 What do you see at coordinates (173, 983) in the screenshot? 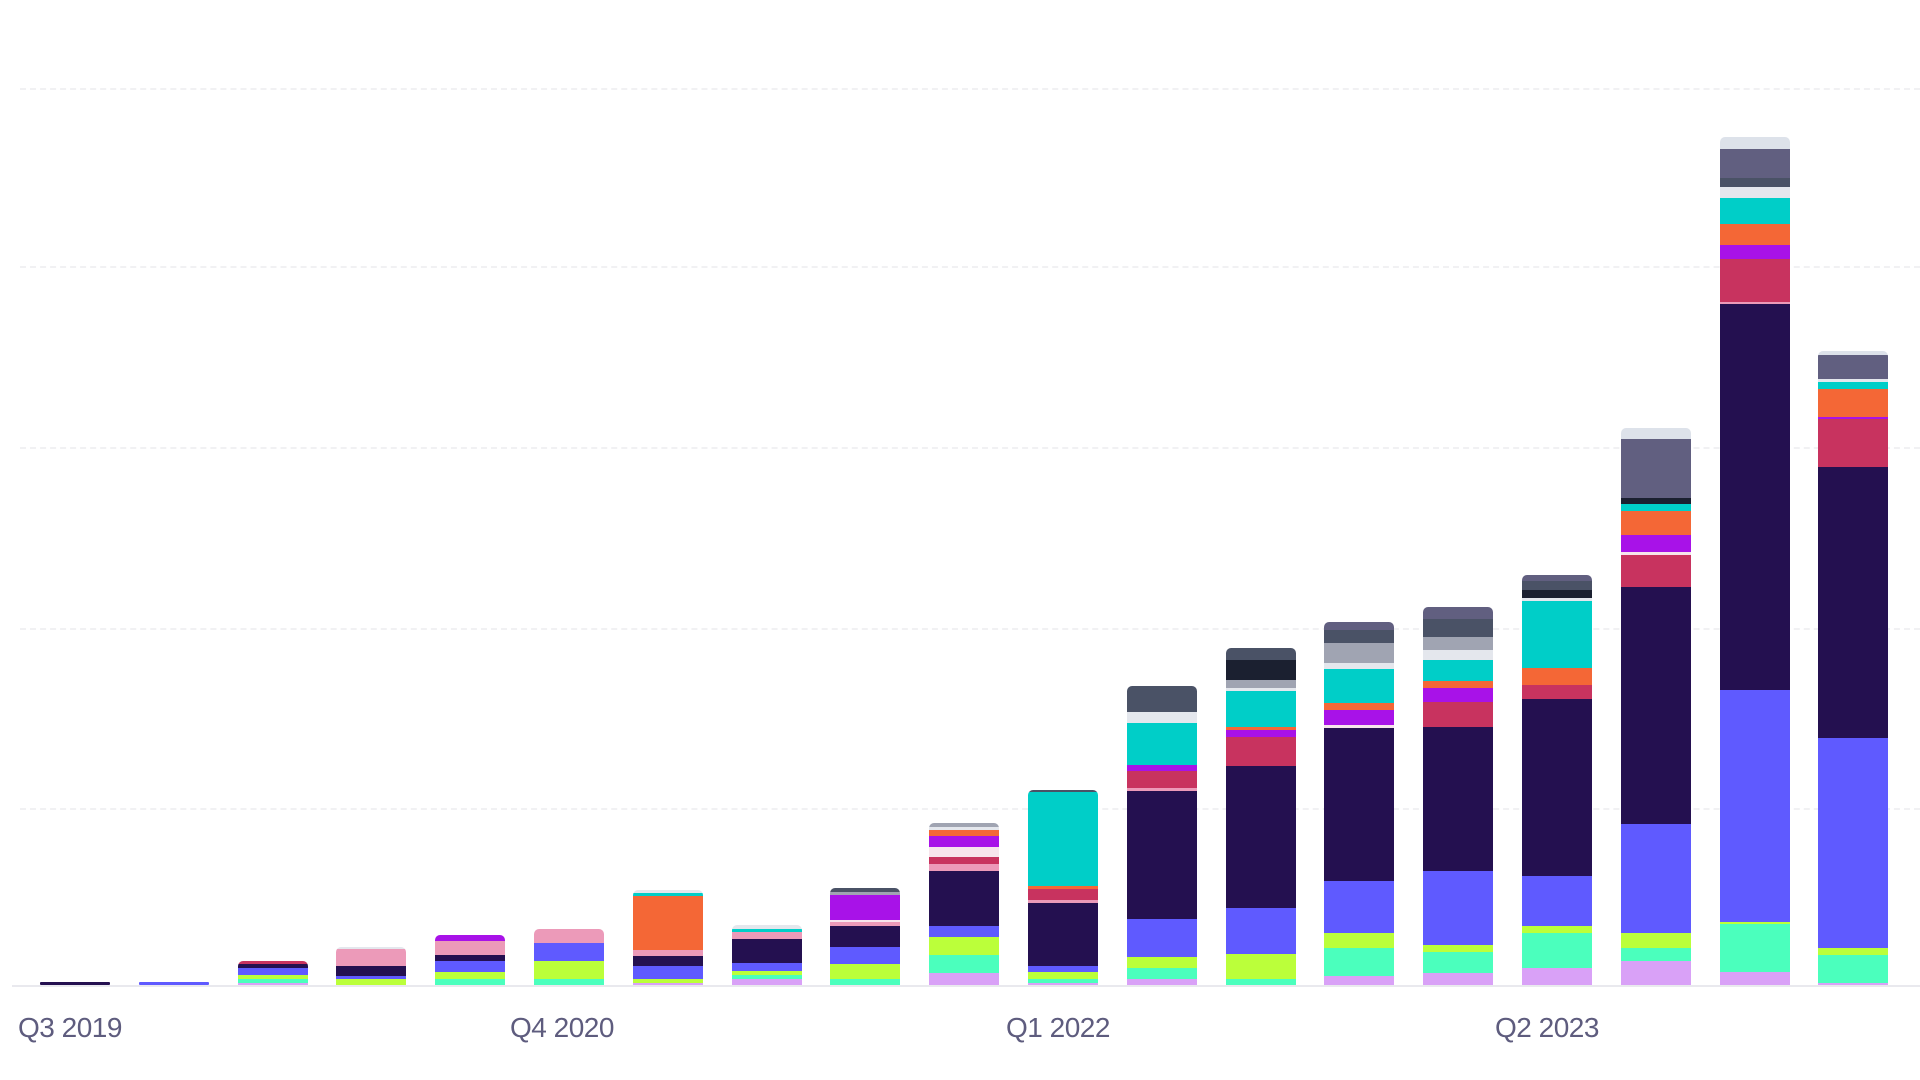
I see `bar-q4-2019` at bounding box center [173, 983].